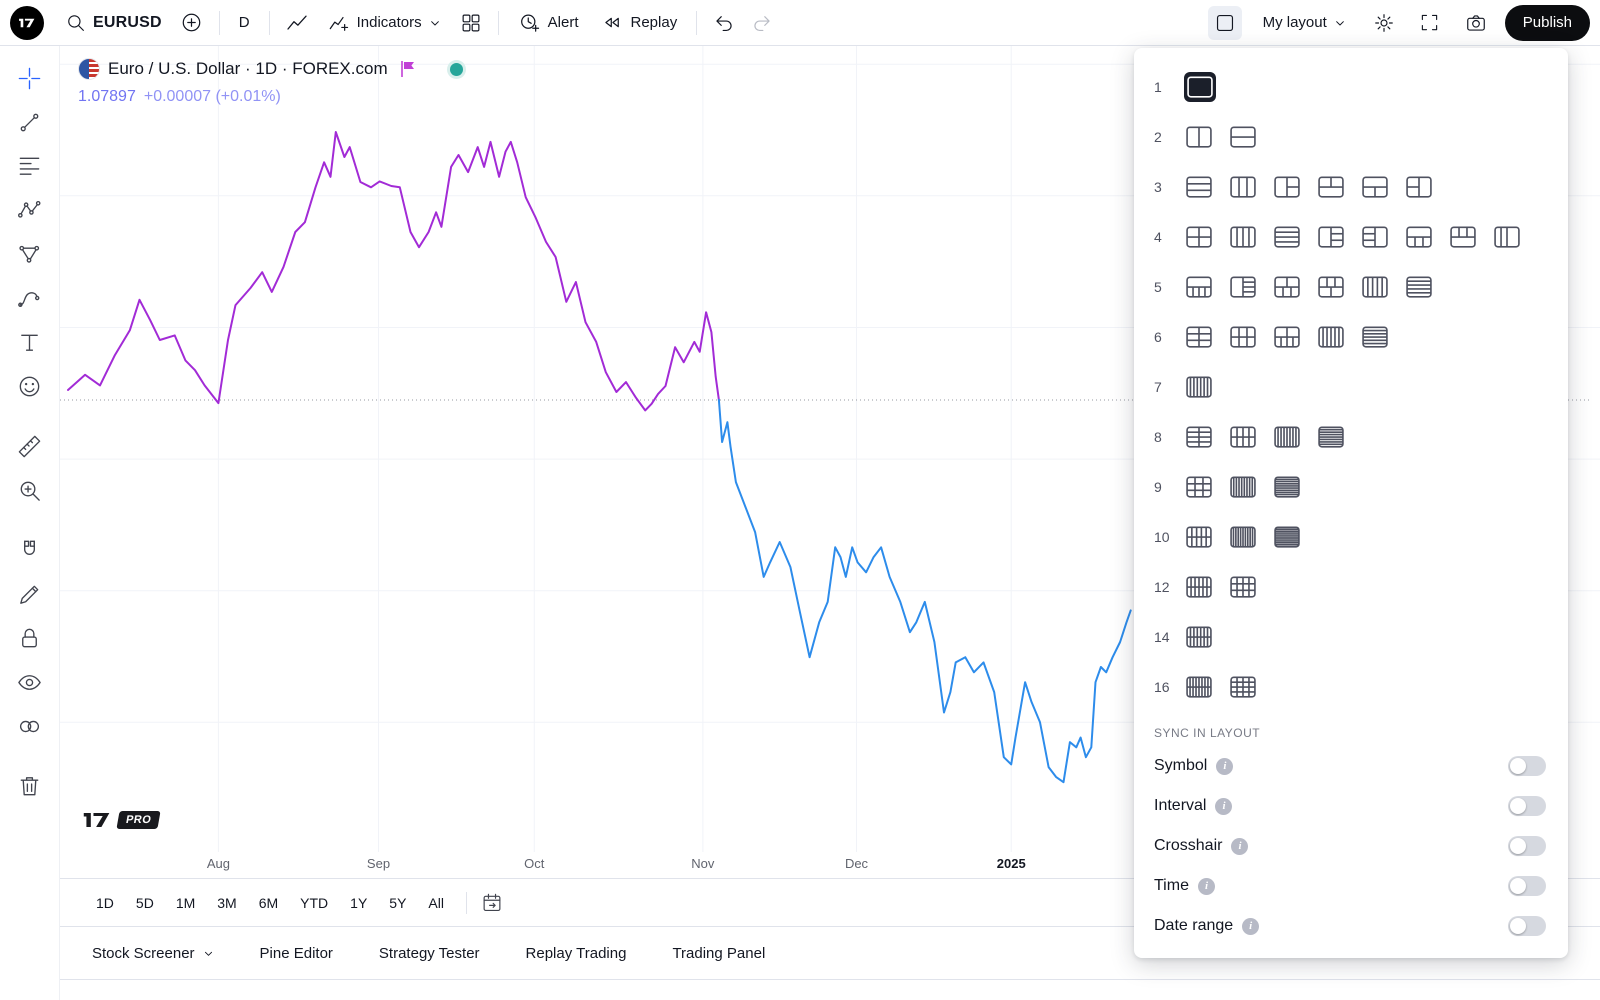 The image size is (1600, 1000). What do you see at coordinates (1527, 806) in the screenshot?
I see `sync-interval-toggle` at bounding box center [1527, 806].